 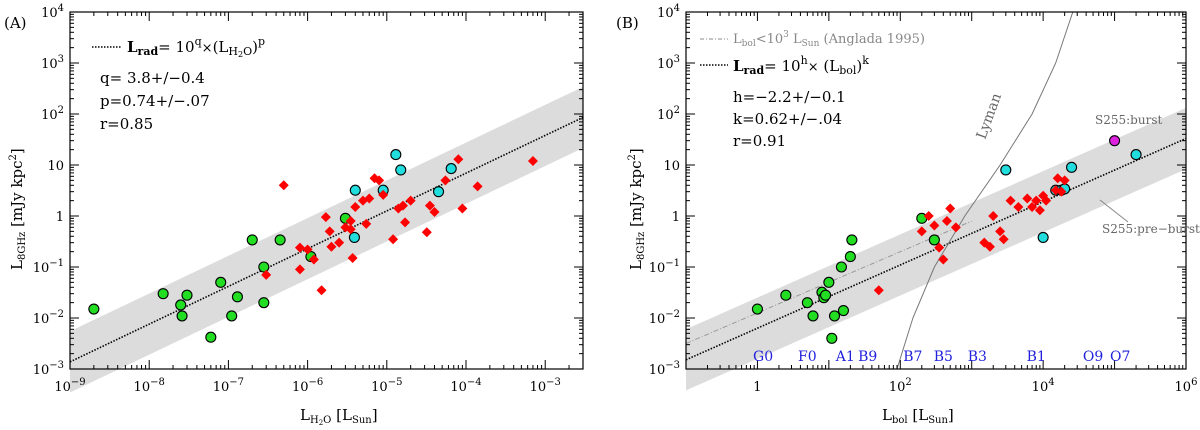 I want to click on spectral-type-label: B5, so click(x=943, y=357).